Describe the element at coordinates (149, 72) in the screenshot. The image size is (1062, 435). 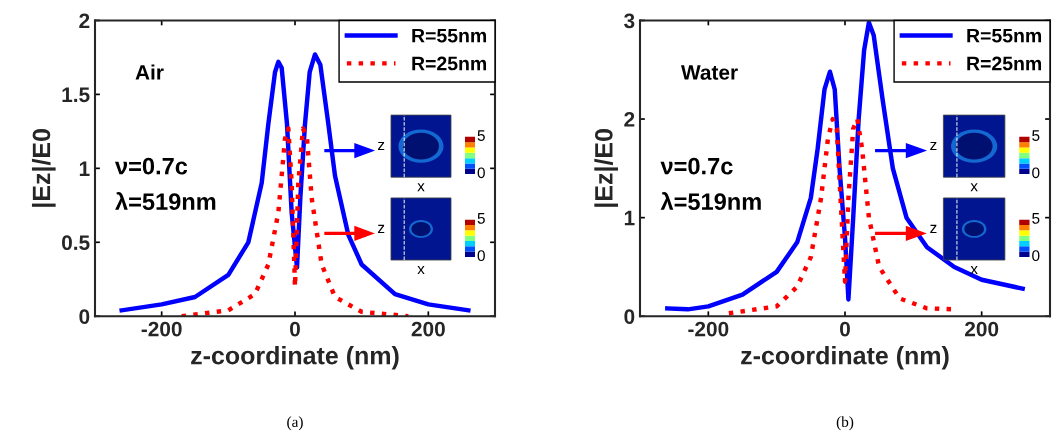
I see `annotation: Air` at that location.